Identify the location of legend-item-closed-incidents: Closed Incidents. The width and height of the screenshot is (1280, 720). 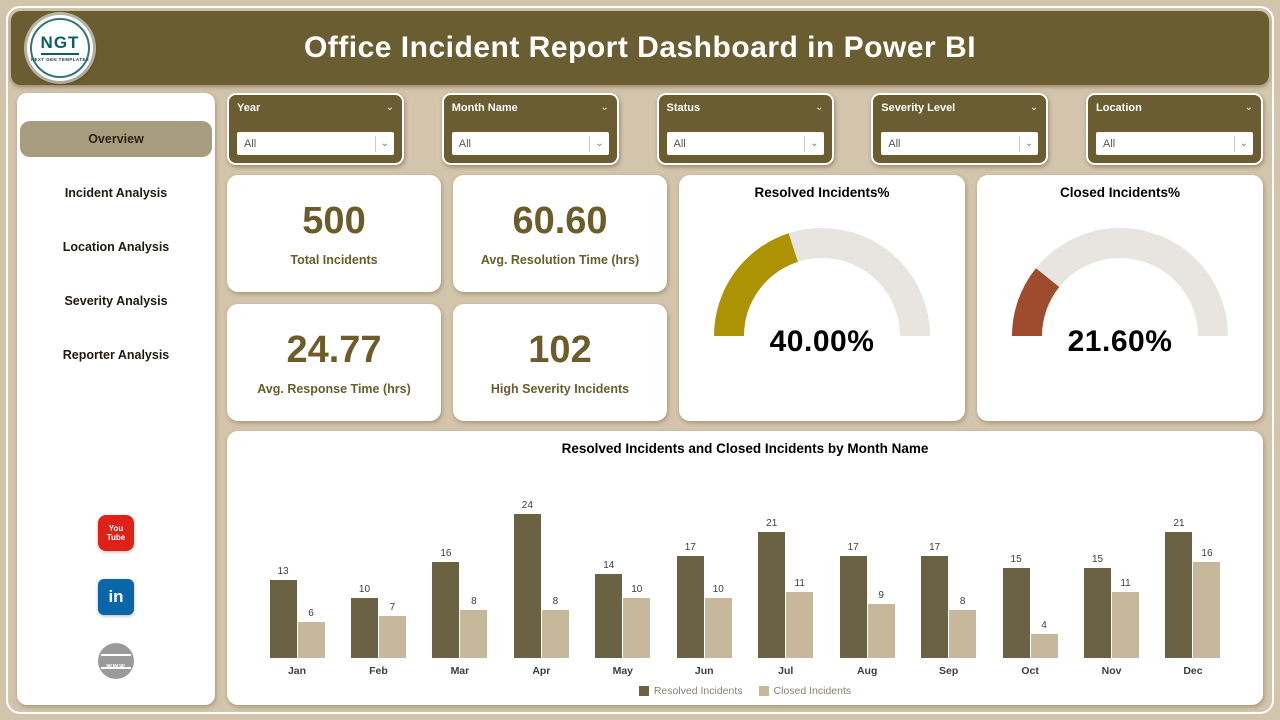
(804, 691).